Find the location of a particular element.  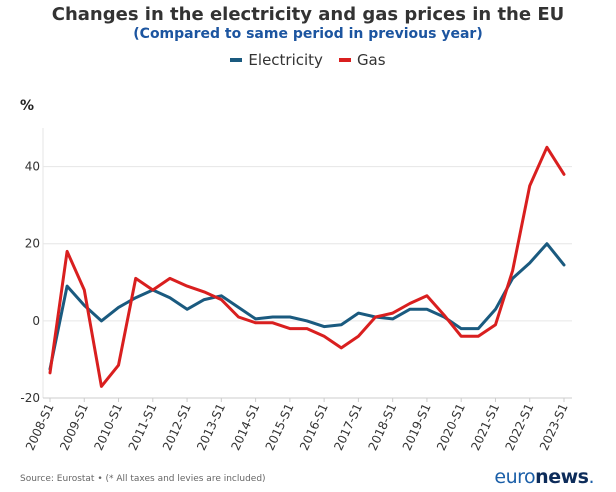

brand-part1: euro is located at coordinates (515, 477).